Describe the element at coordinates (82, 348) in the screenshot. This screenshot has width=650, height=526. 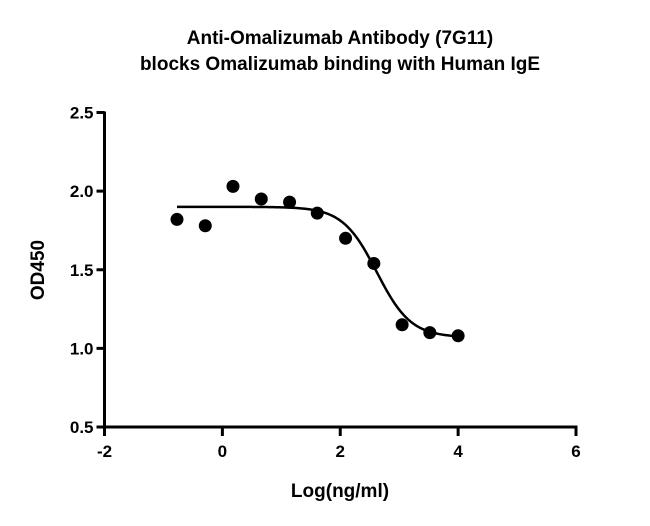
I see `y-tick-label: 1.0` at that location.